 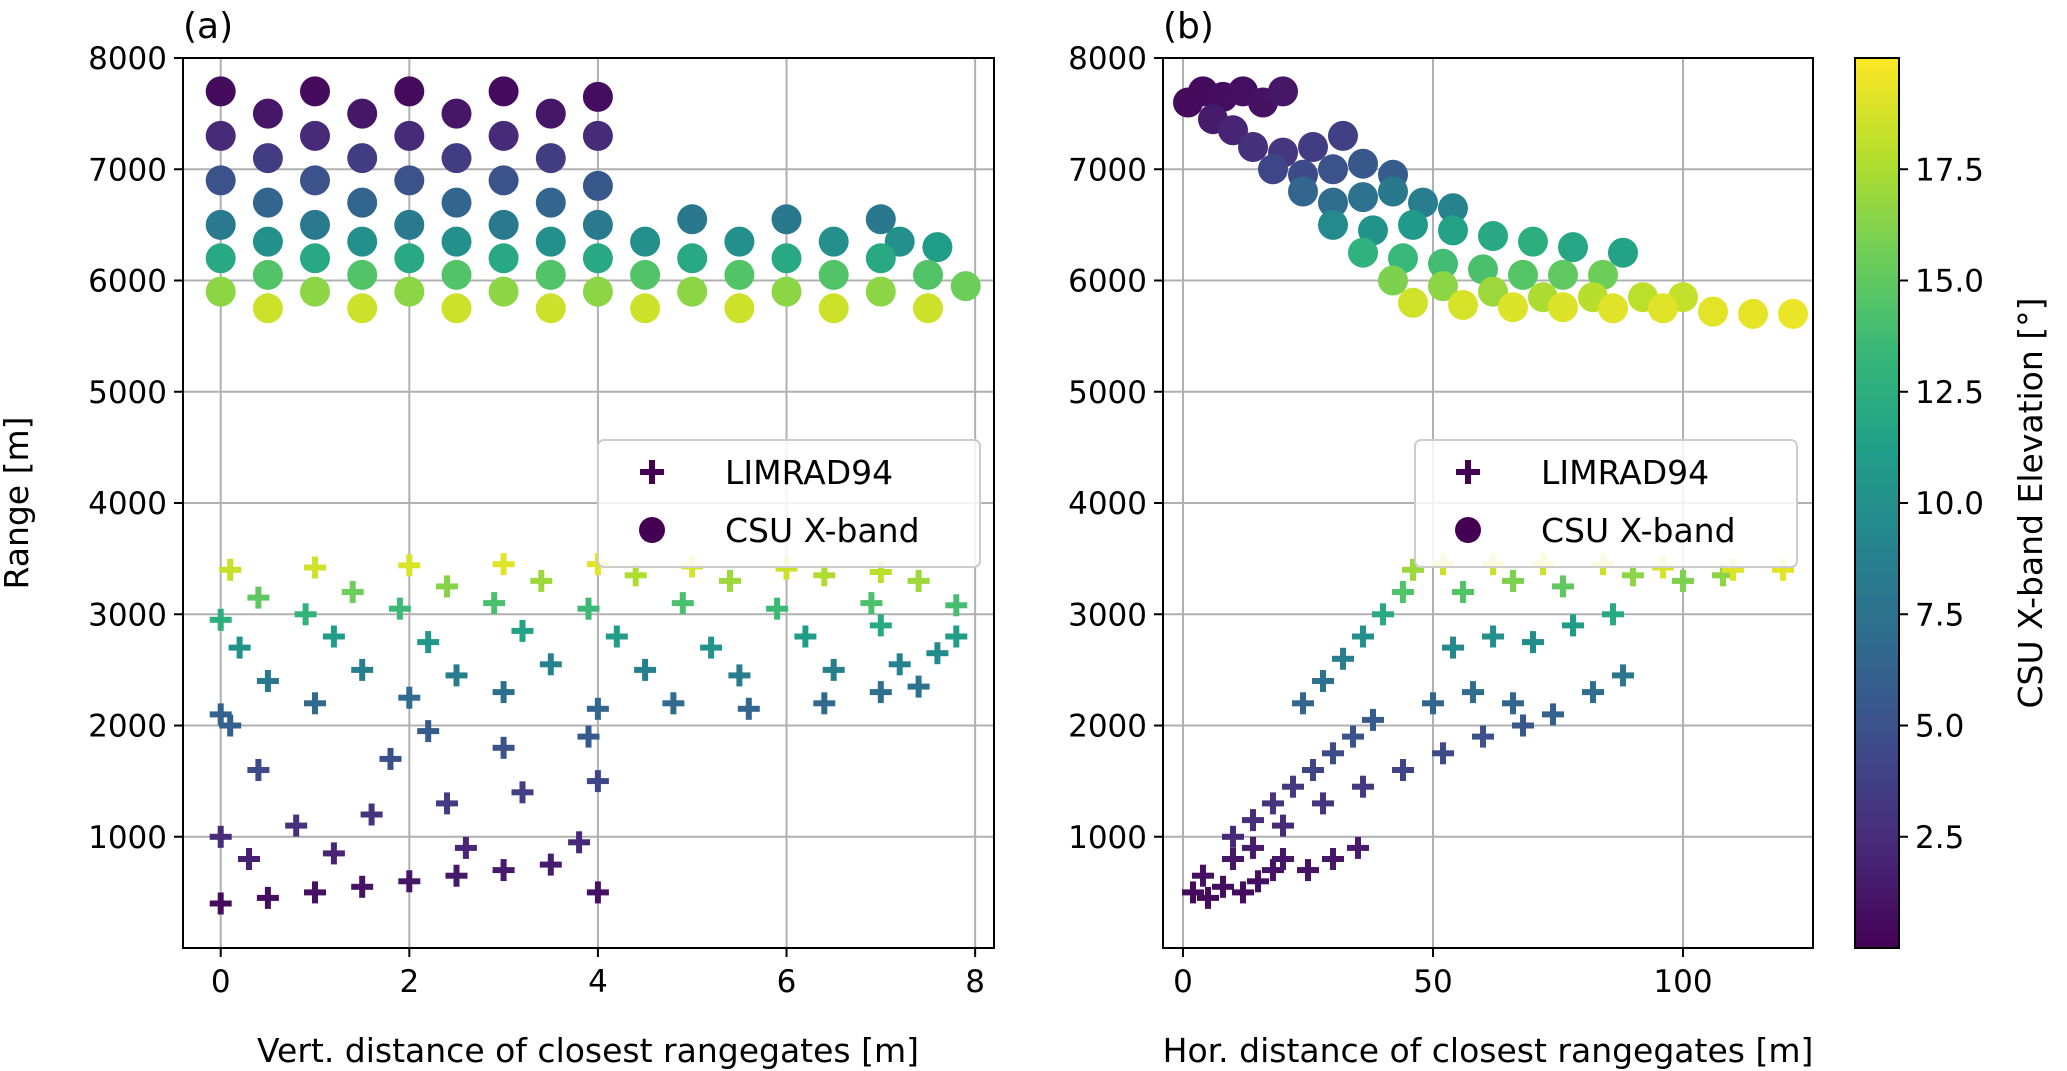 I want to click on y-ticks-b: 1000 2000 3000 4000 5000 6000 7000 8000, so click(x=1115, y=448).